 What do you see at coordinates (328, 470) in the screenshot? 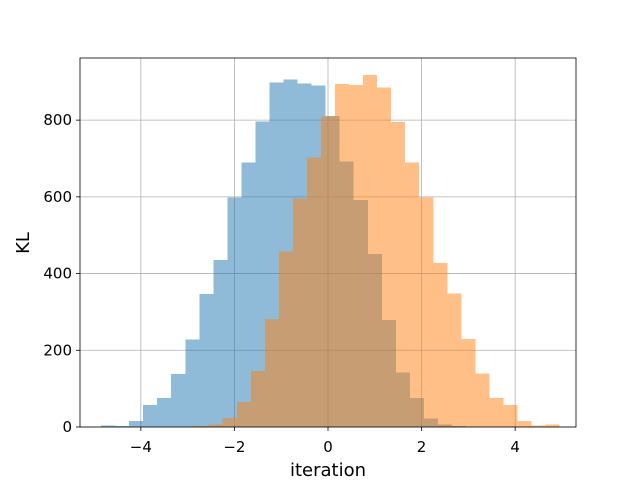
I see `x-axis-label: iteration` at bounding box center [328, 470].